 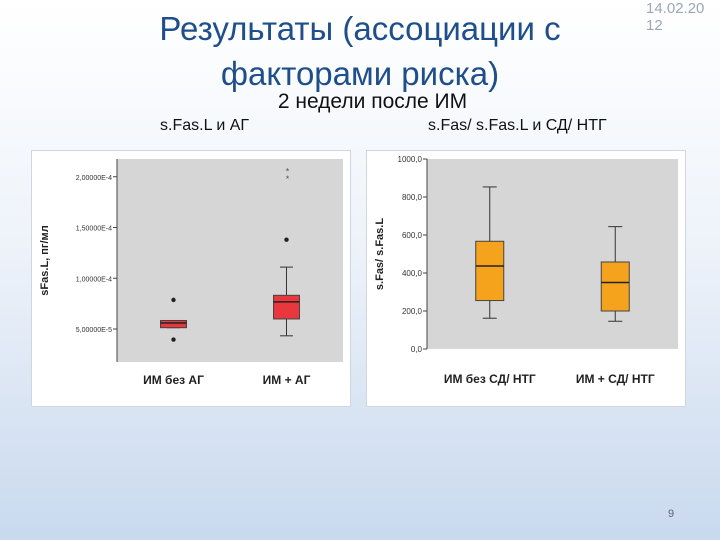 I want to click on x-category-label: ИМ + СД/ НТГ, so click(x=615, y=379).